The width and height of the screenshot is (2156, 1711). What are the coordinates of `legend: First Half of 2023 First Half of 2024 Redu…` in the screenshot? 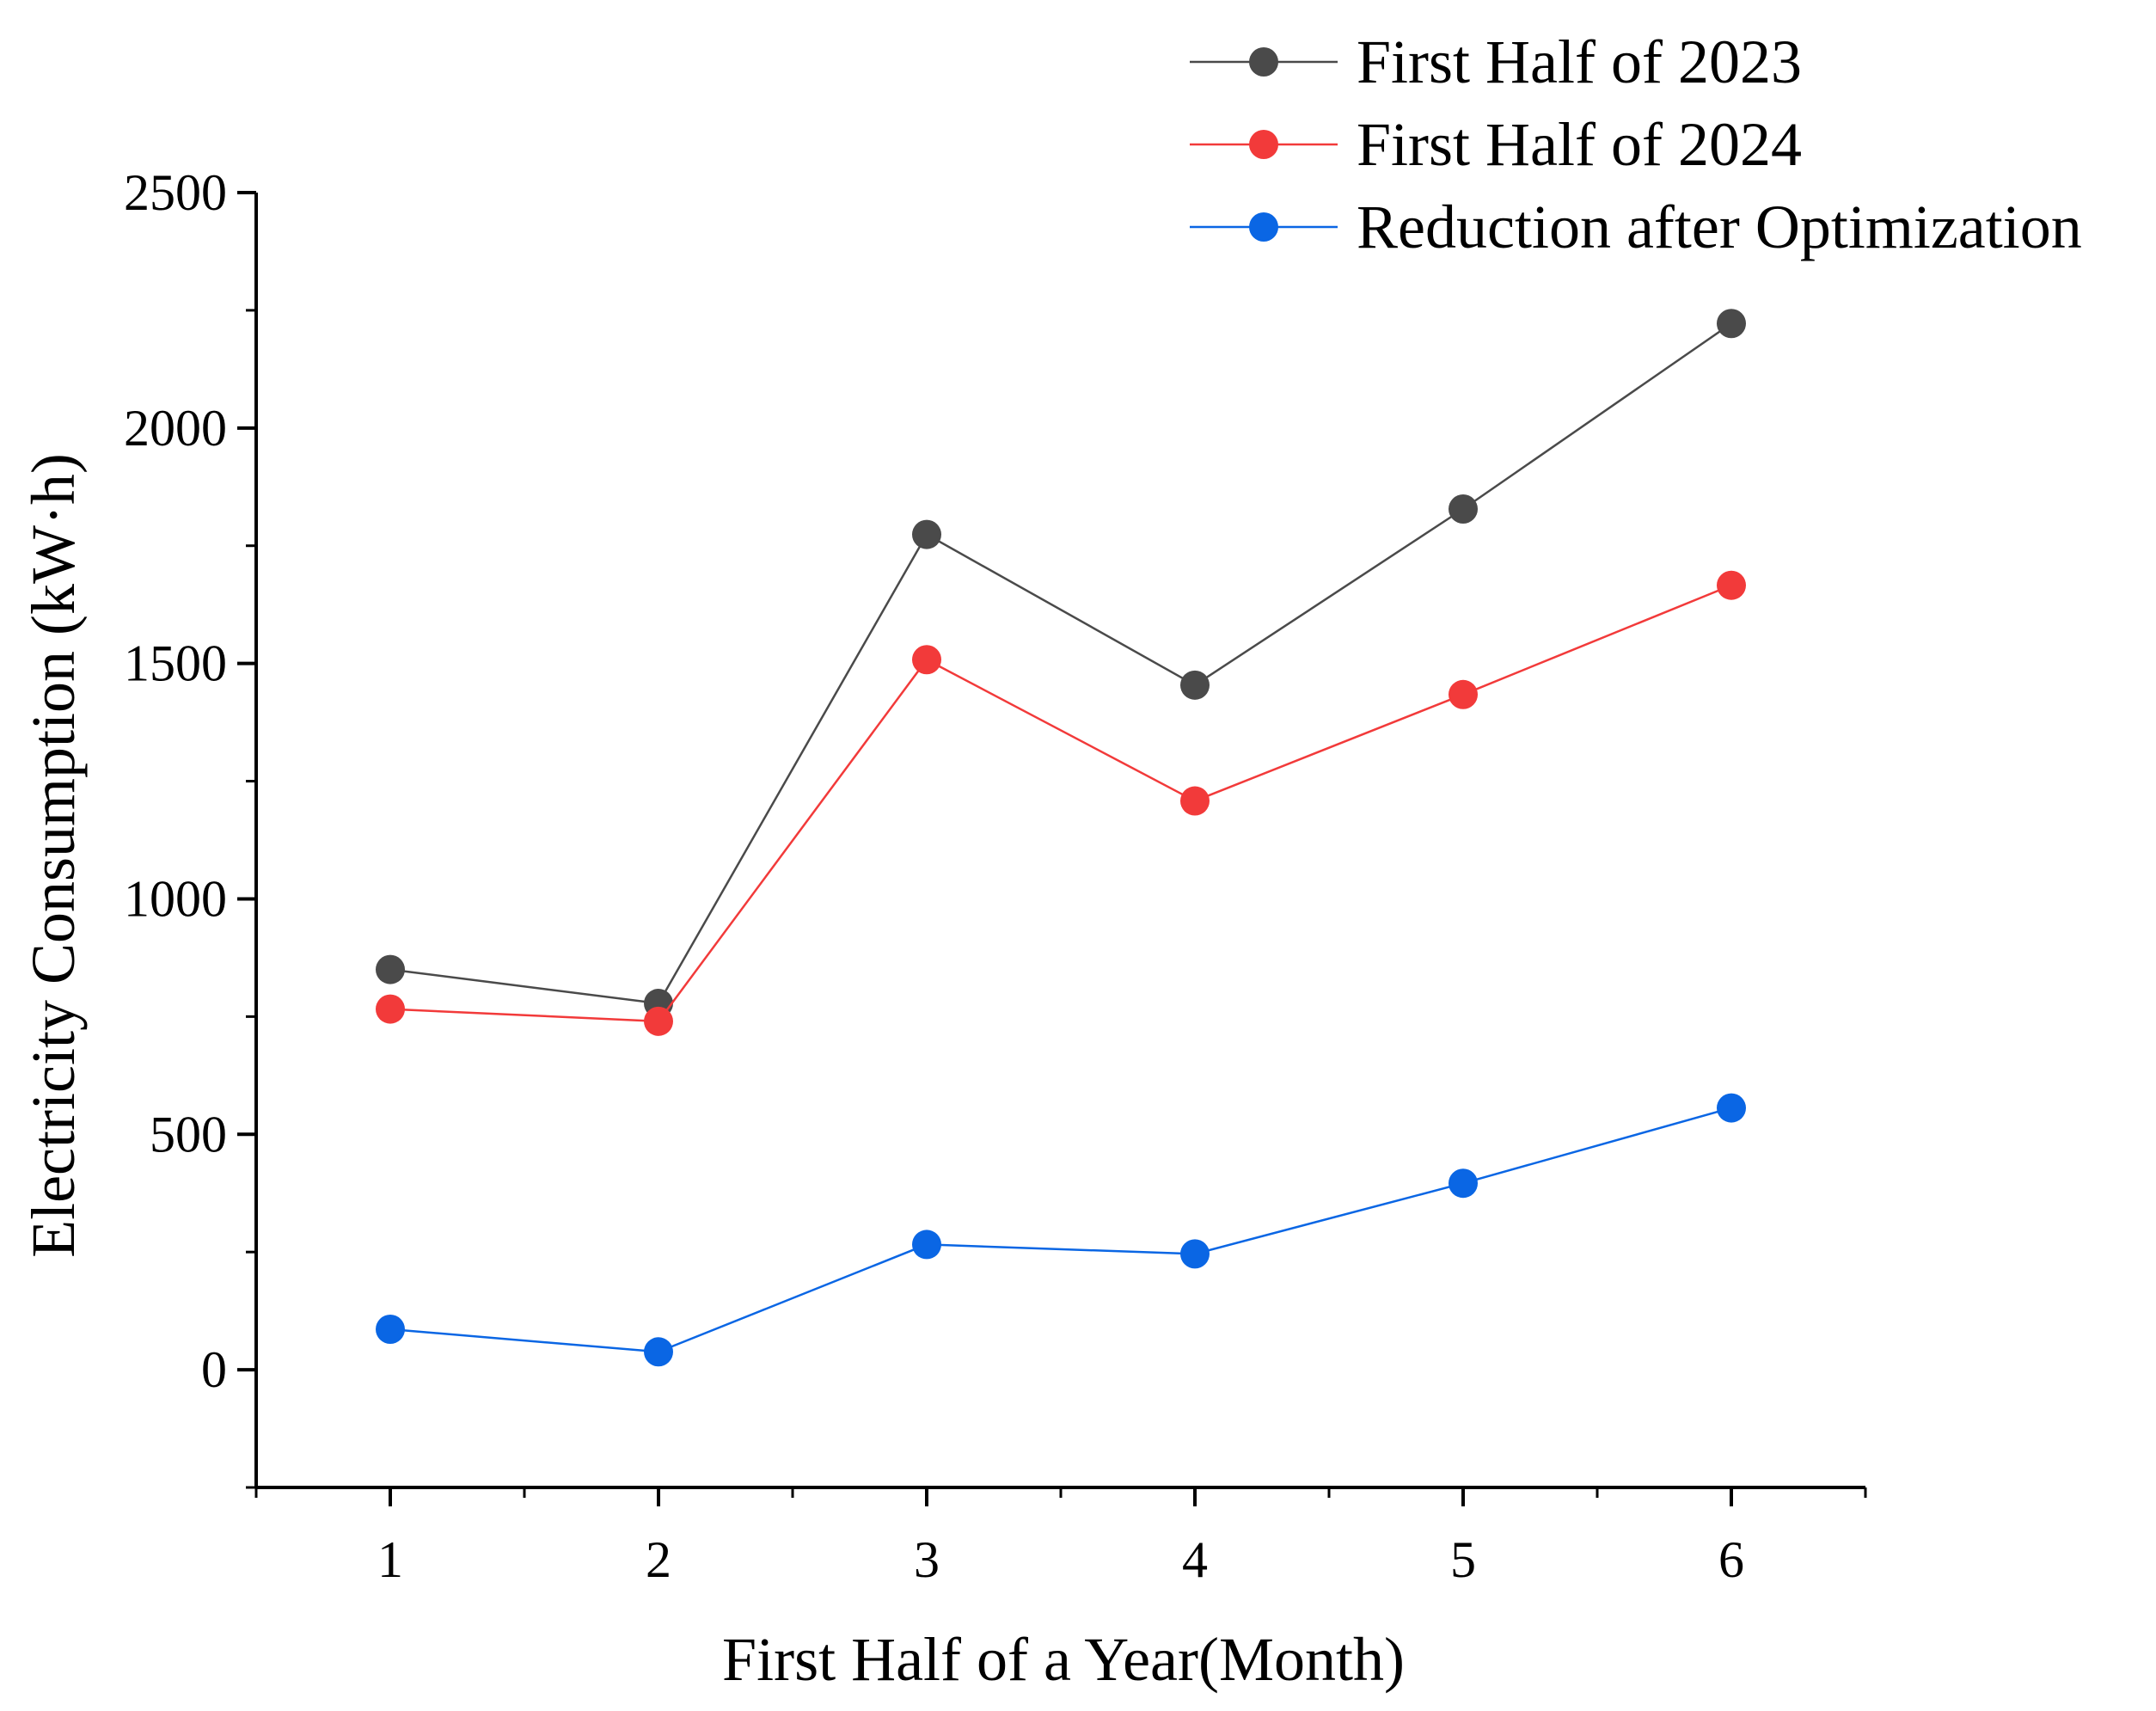 It's located at (1636, 144).